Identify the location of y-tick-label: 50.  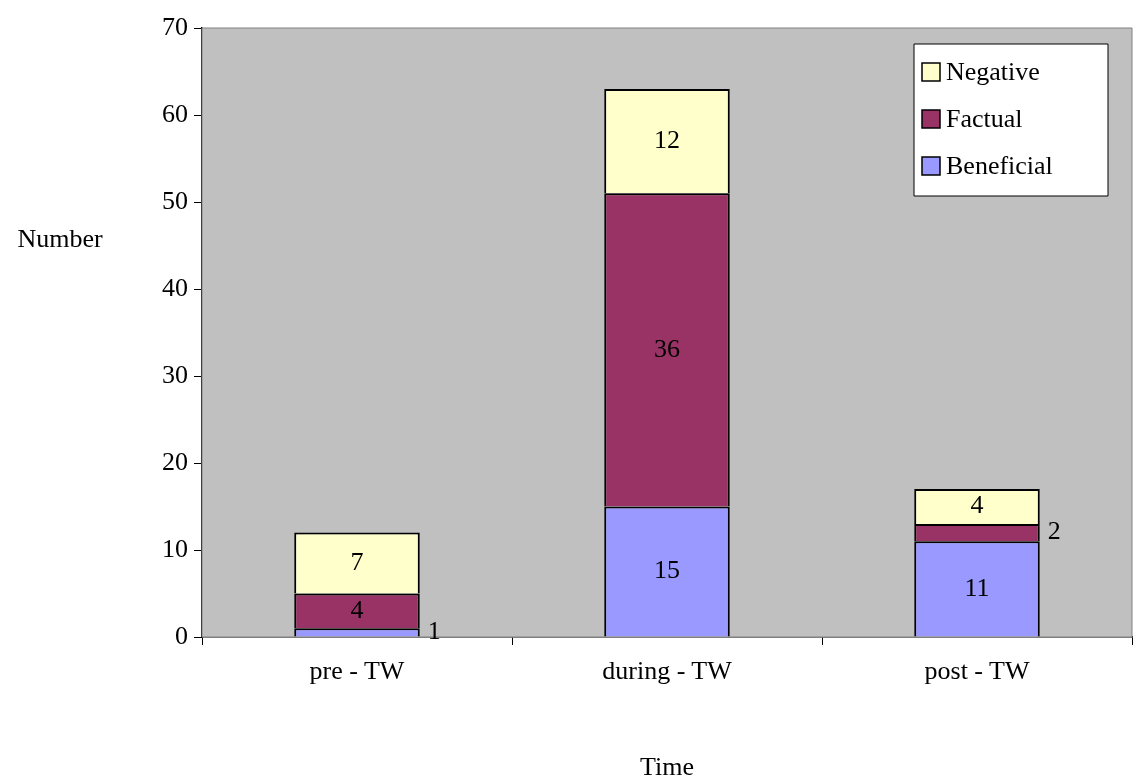
(175, 200).